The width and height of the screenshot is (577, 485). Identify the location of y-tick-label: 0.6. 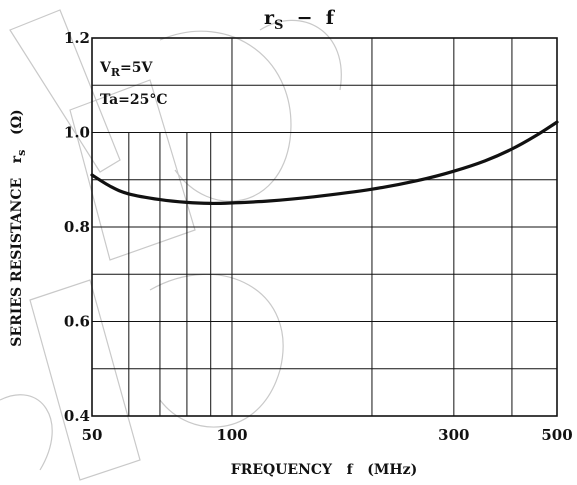
(77, 322).